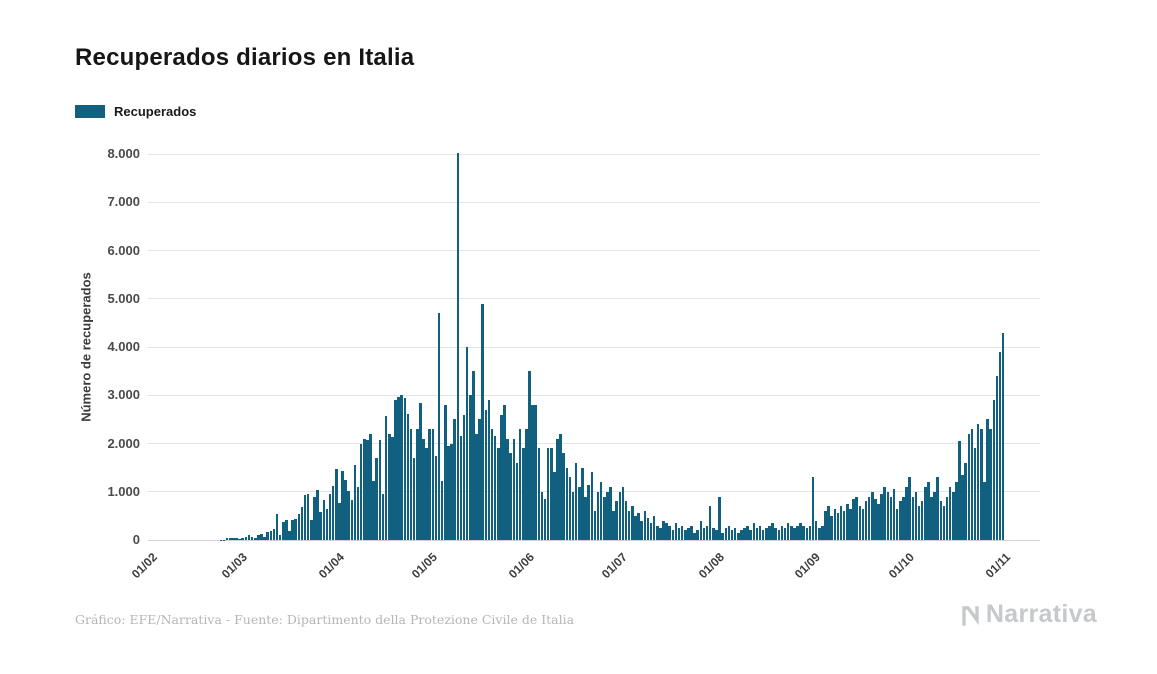 The height and width of the screenshot is (674, 1157). What do you see at coordinates (123, 443) in the screenshot?
I see `y-tick-label: 2.000` at bounding box center [123, 443].